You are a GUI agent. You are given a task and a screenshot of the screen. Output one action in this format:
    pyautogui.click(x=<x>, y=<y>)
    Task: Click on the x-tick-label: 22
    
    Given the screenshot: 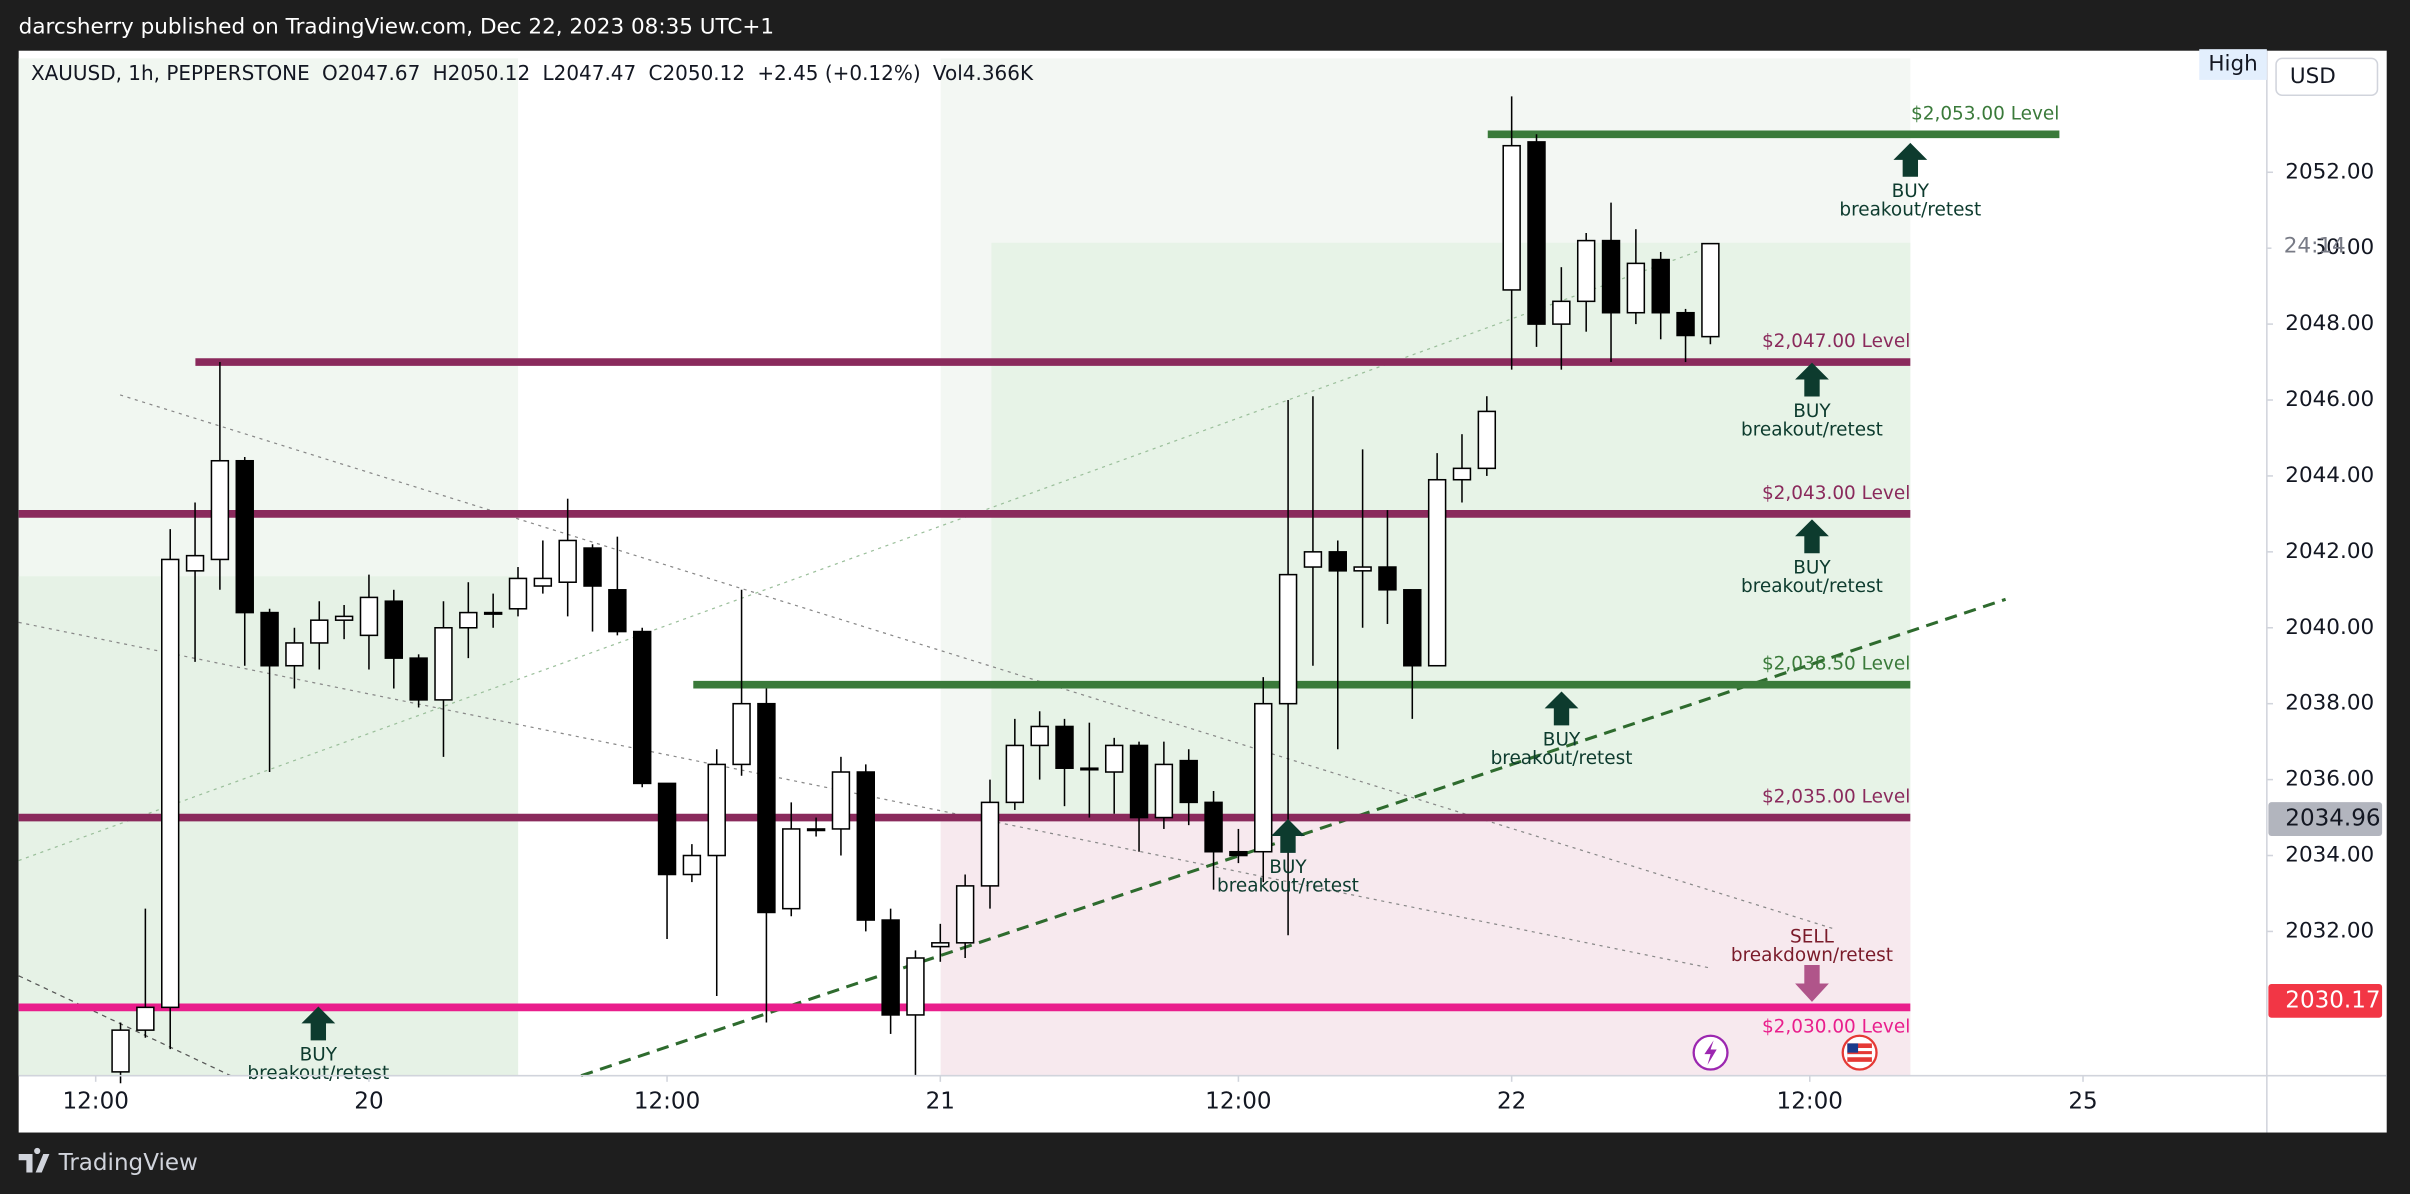 What is the action you would take?
    pyautogui.click(x=1511, y=1101)
    